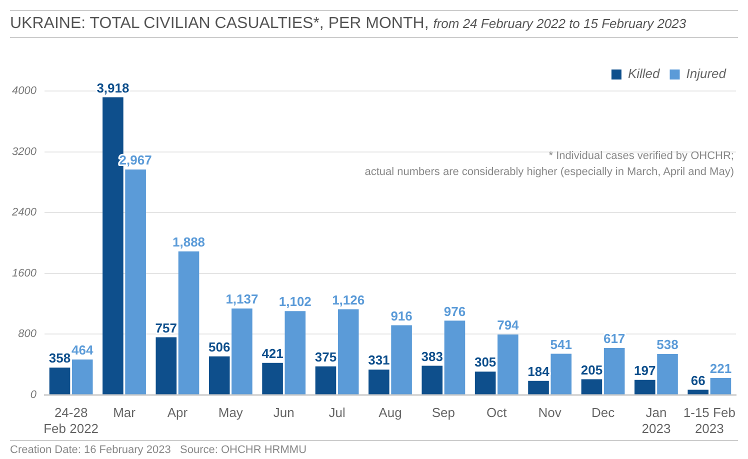 The height and width of the screenshot is (459, 748). What do you see at coordinates (390, 412) in the screenshot?
I see `x-tick-label: Aug` at bounding box center [390, 412].